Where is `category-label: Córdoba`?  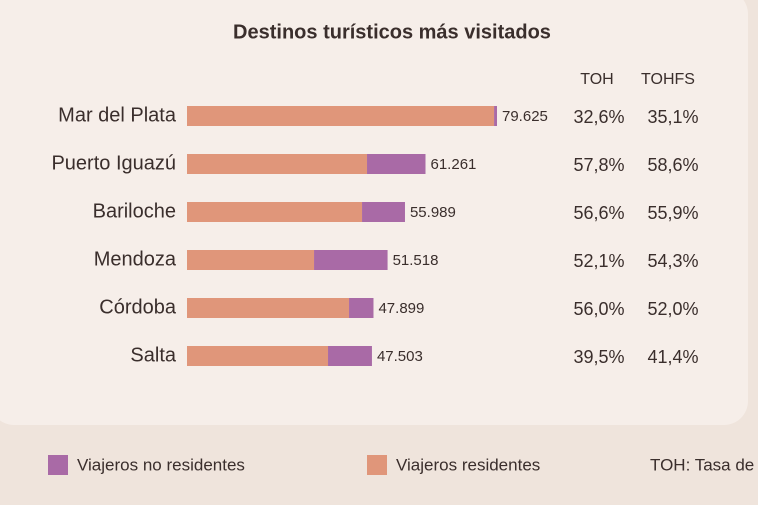
category-label: Córdoba is located at coordinates (138, 307).